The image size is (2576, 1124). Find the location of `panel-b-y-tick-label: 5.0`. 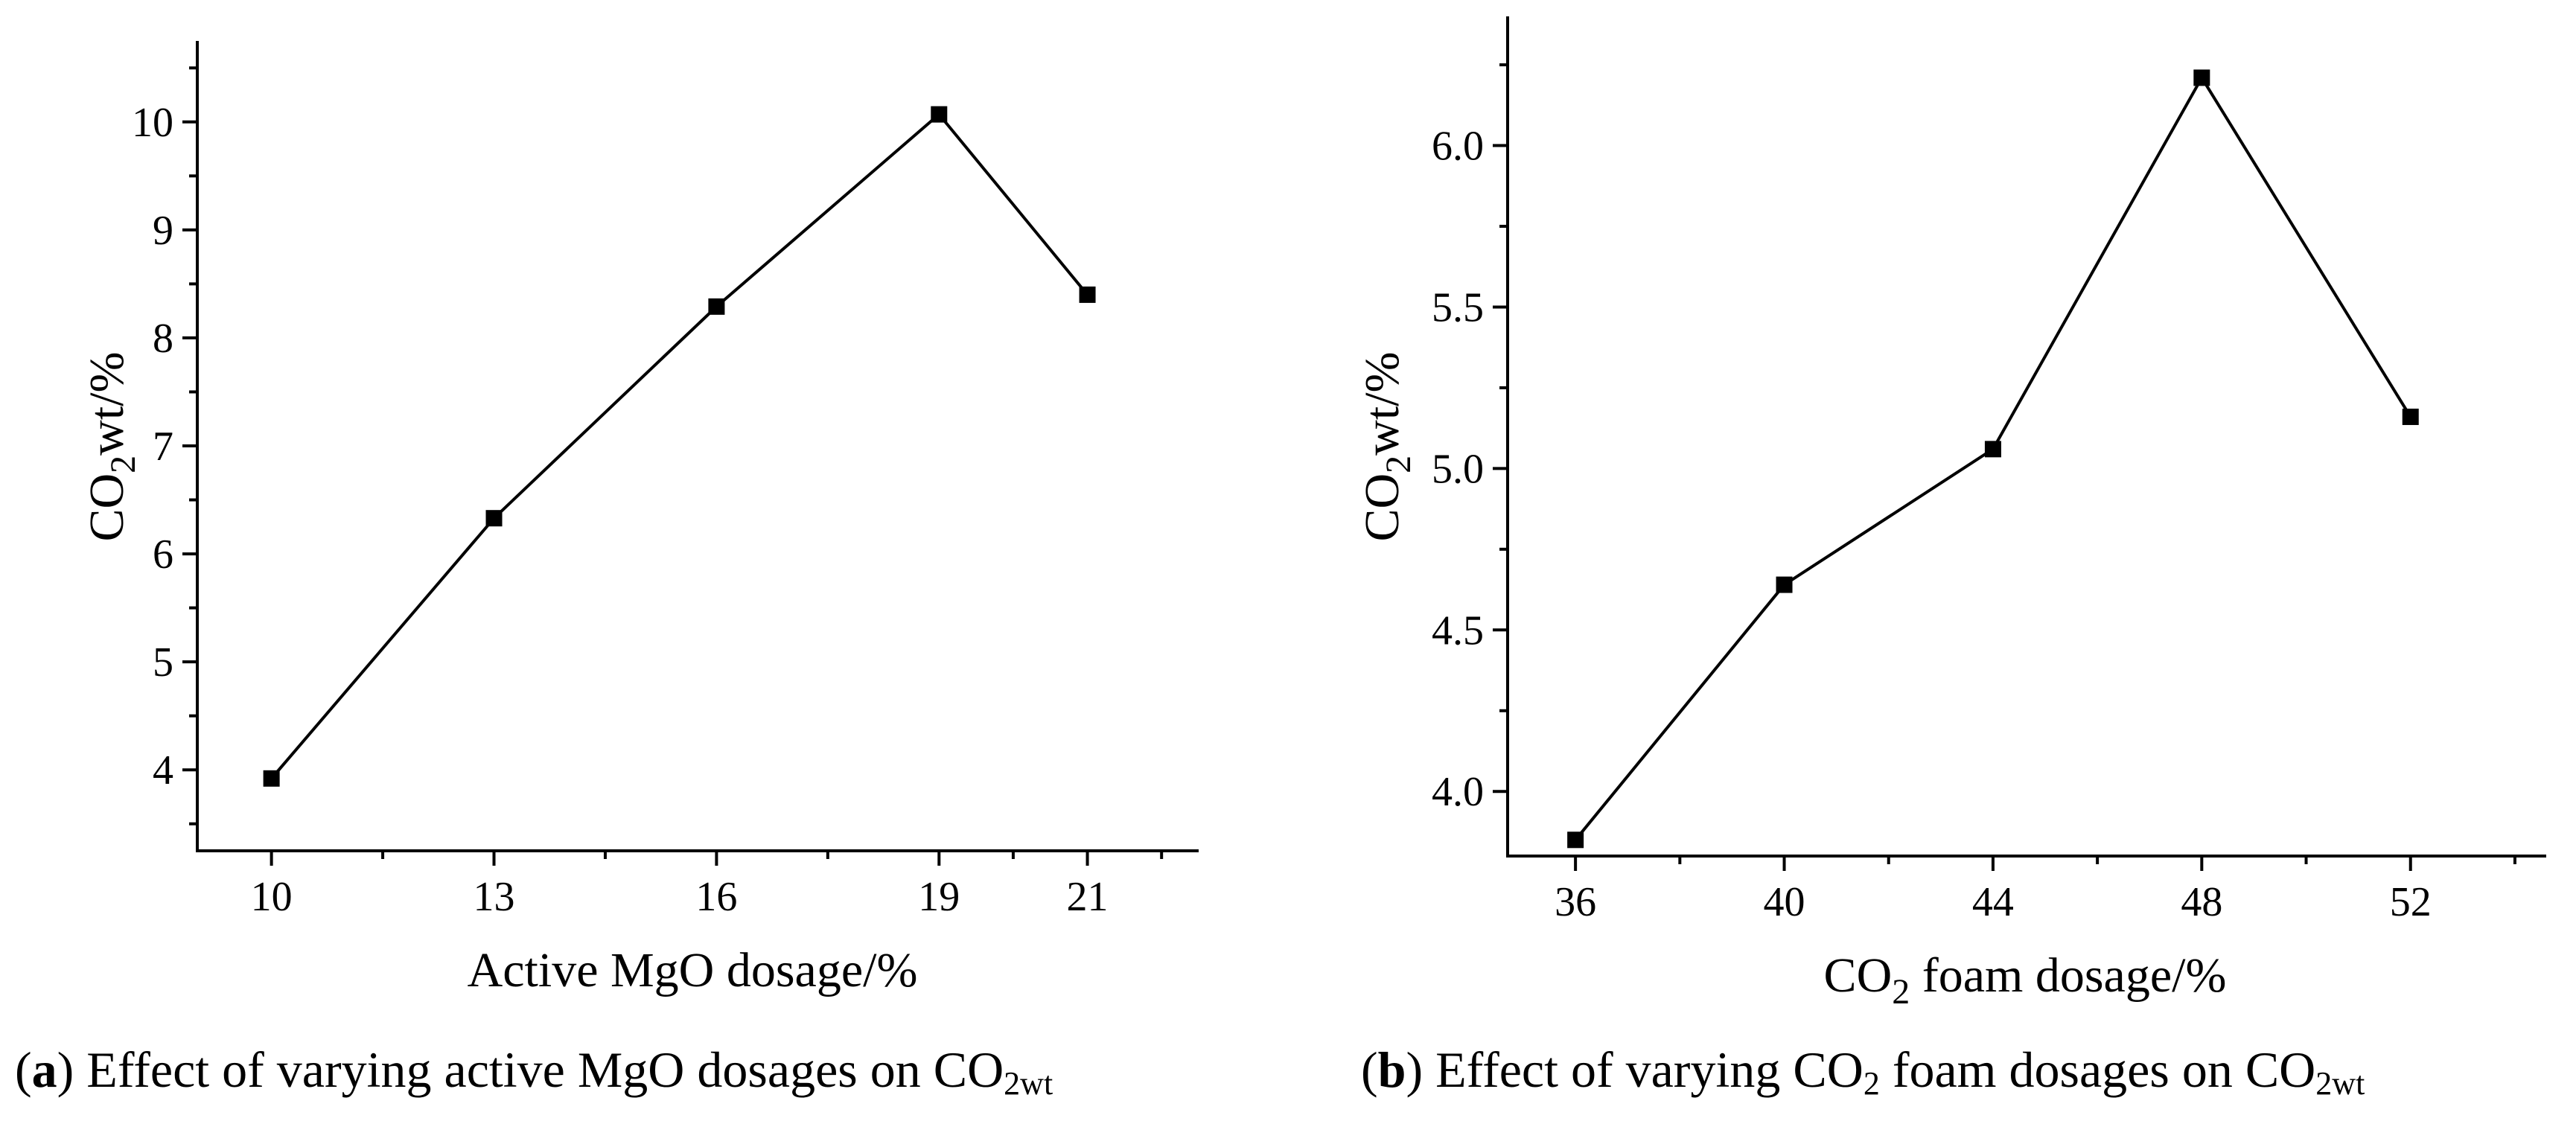

panel-b-y-tick-label: 5.0 is located at coordinates (1458, 469).